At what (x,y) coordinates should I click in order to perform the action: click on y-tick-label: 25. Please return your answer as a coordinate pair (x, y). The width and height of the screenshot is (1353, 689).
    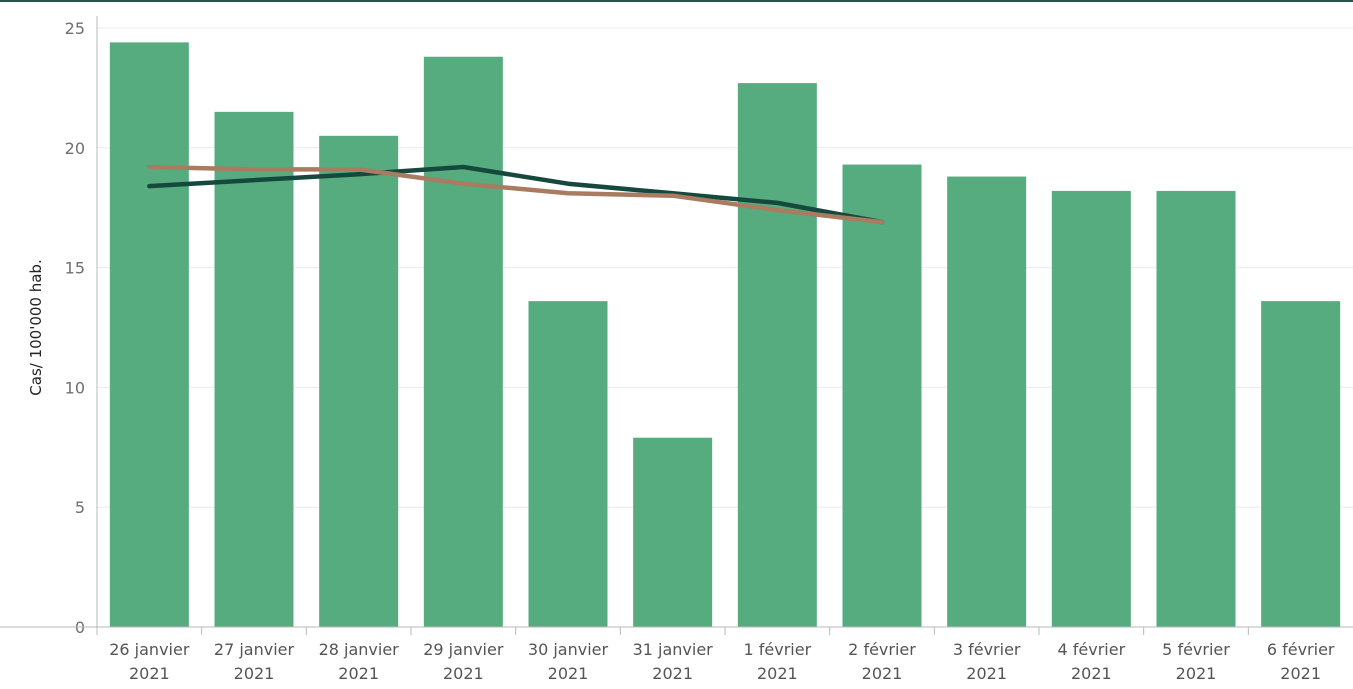
    Looking at the image, I should click on (75, 28).